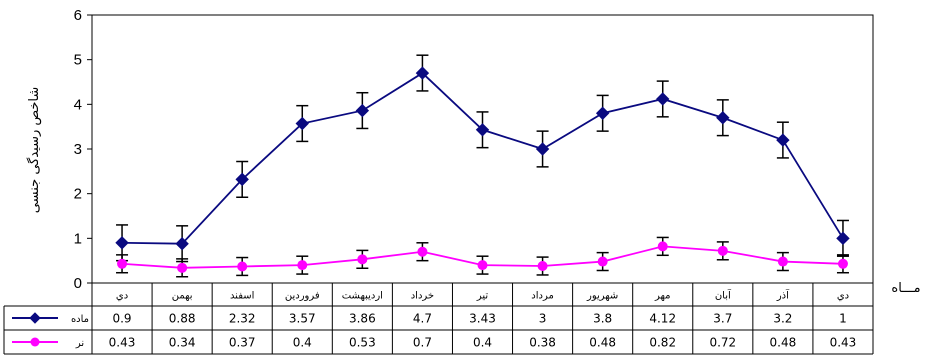 The height and width of the screenshot is (364, 941). Describe the element at coordinates (662, 343) in the screenshot. I see `table-value: 0.82` at that location.